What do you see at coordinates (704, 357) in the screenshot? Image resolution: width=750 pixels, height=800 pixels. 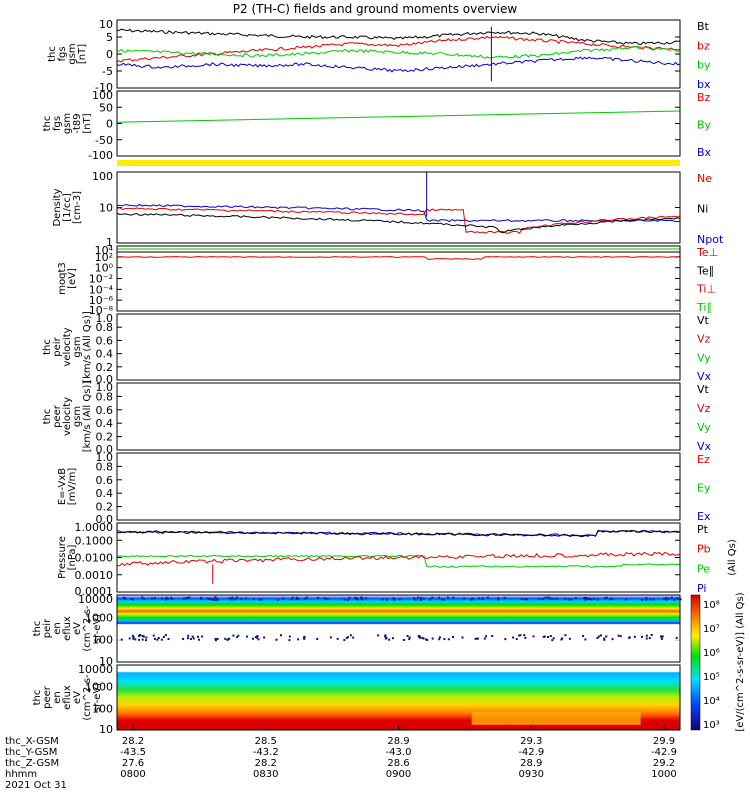 I see `legend-label: Vy` at bounding box center [704, 357].